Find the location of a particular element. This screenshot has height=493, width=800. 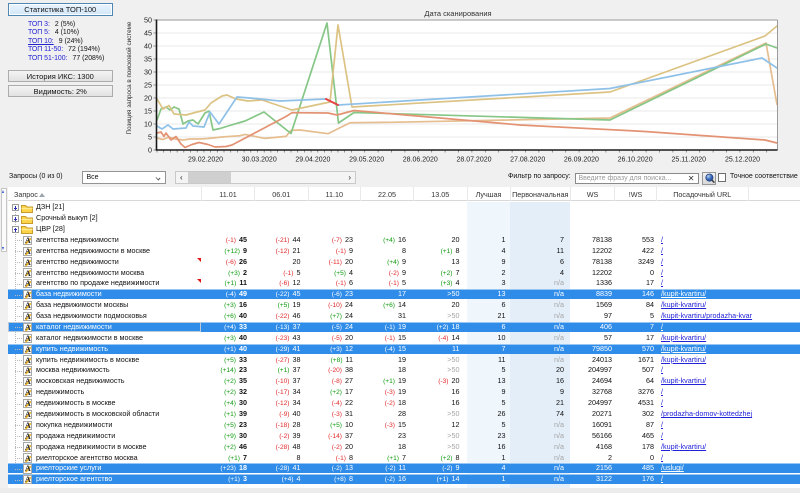

svg-text: 25.11.2020 is located at coordinates (689, 160).